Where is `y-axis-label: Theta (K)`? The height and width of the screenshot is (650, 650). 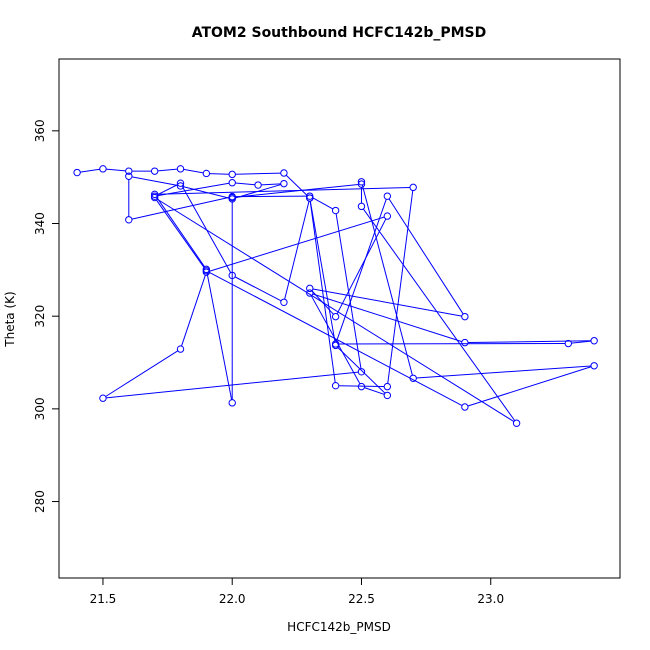 y-axis-label: Theta (K) is located at coordinates (10, 319).